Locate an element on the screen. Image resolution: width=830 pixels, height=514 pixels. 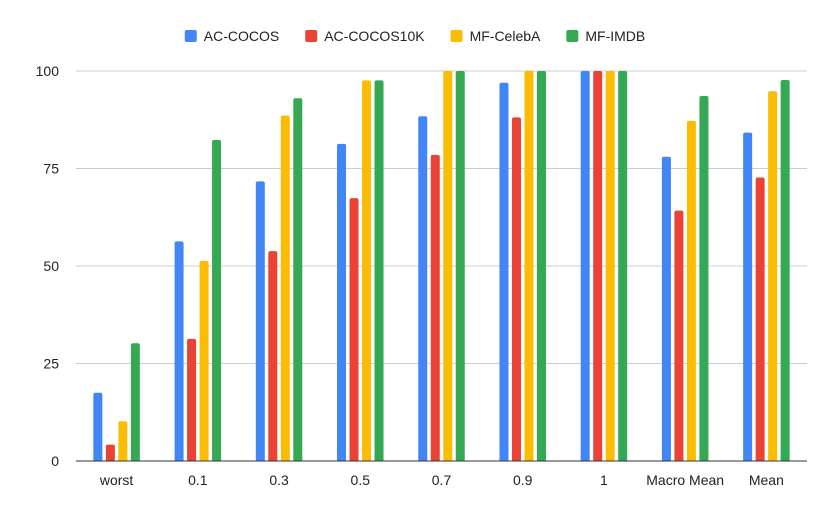
bar-mf-imdb-worst is located at coordinates (135, 402).